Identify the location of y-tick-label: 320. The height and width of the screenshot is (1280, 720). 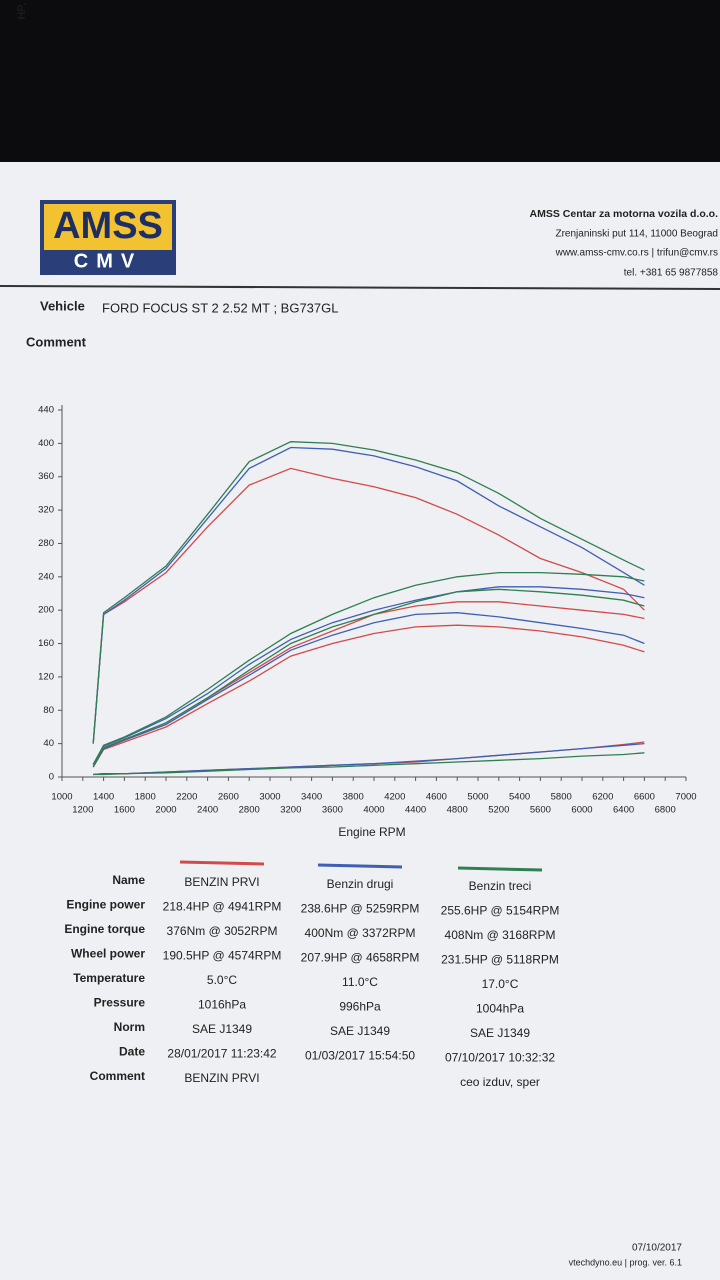
(46, 510).